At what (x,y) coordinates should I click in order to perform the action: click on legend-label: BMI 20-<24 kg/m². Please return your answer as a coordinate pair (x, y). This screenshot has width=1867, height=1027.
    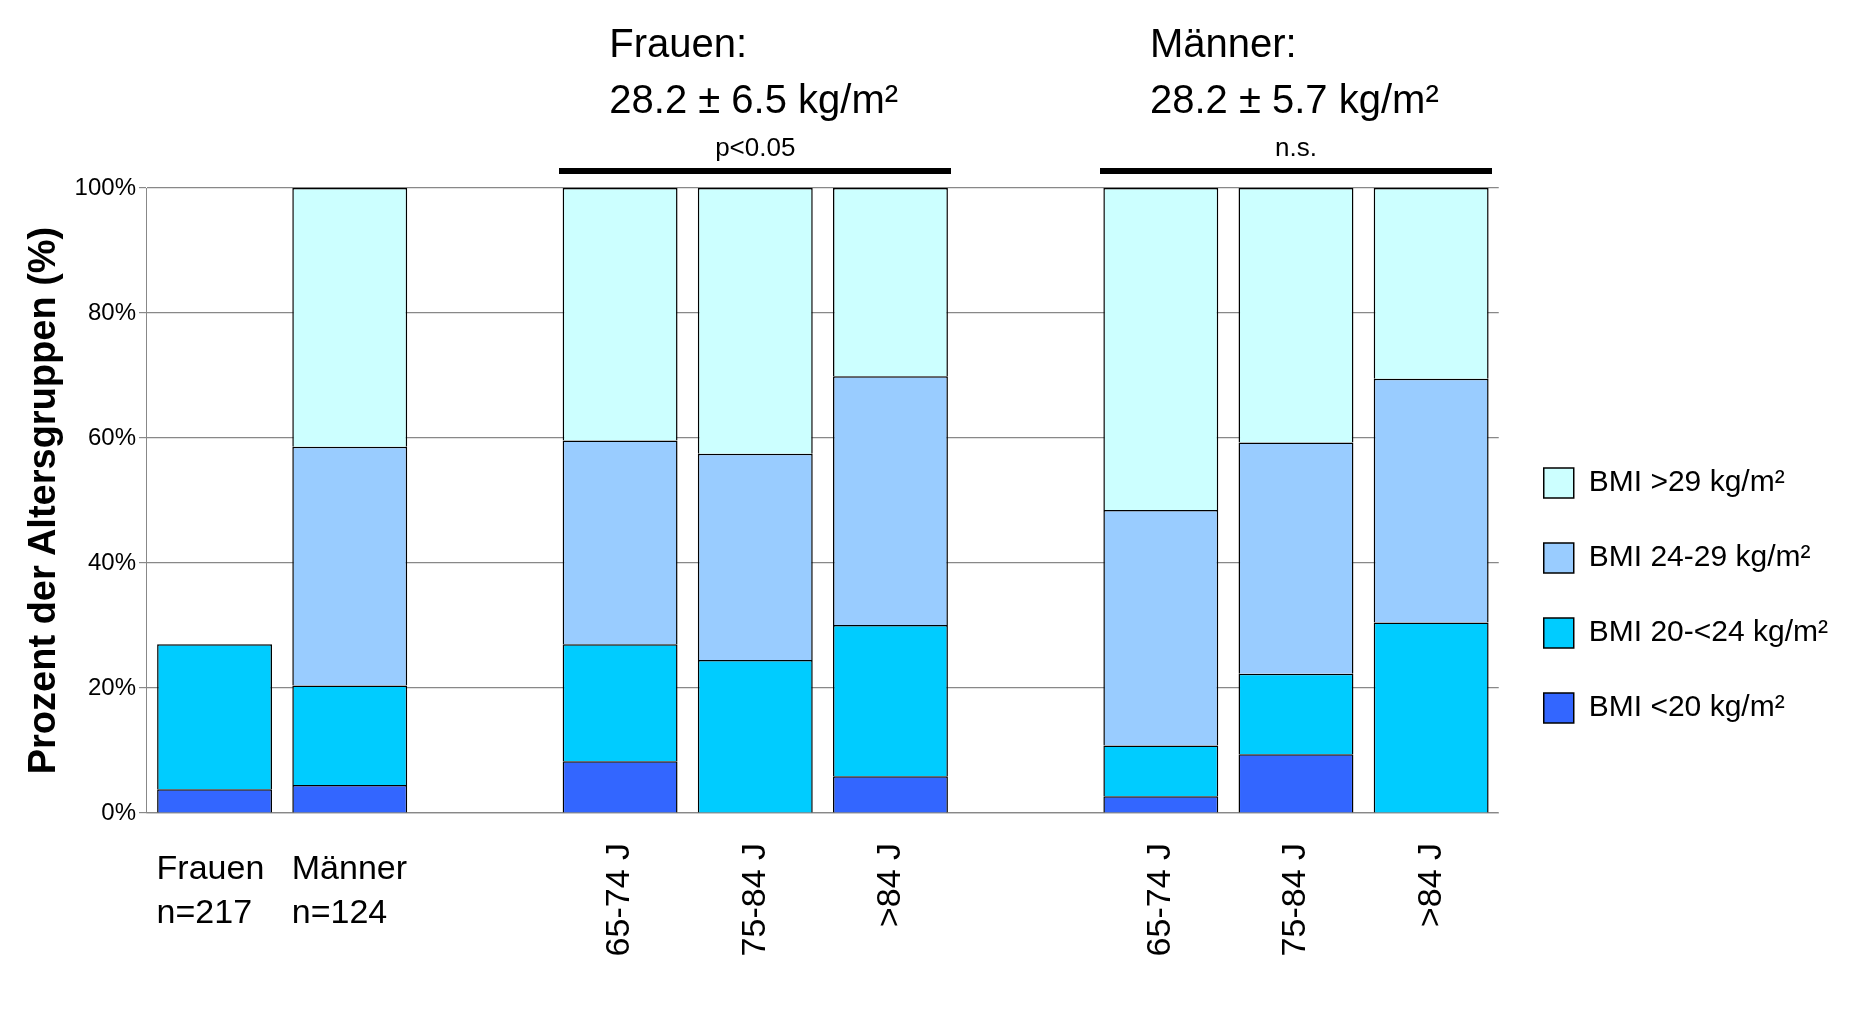
    Looking at the image, I should click on (1708, 631).